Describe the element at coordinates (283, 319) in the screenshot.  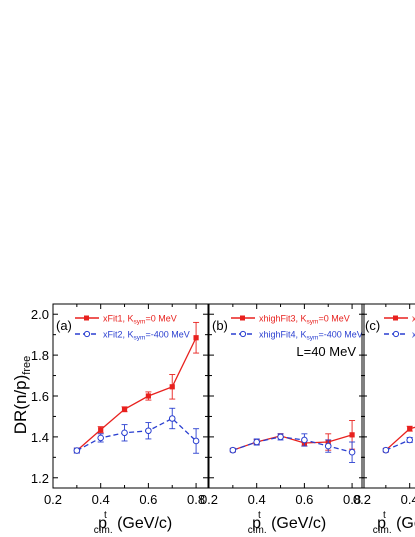
I see `legend-label-main: xhighFit3, K` at that location.